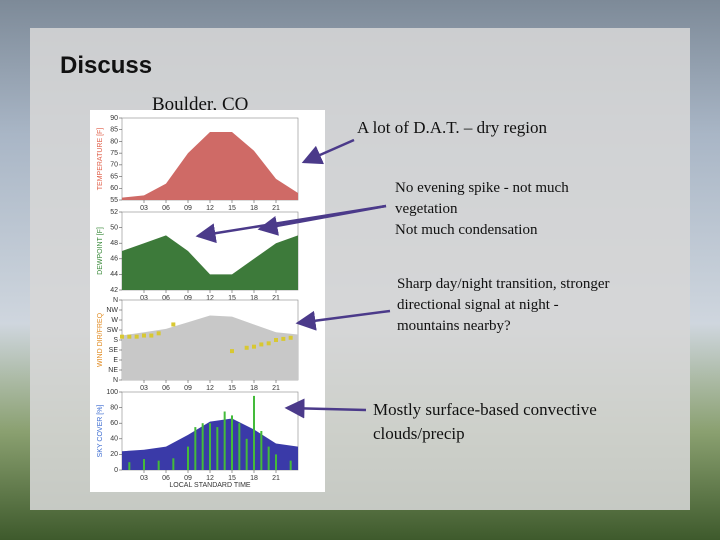 The height and width of the screenshot is (540, 720). Describe the element at coordinates (114, 153) in the screenshot. I see `y-tick-label: 75` at that location.